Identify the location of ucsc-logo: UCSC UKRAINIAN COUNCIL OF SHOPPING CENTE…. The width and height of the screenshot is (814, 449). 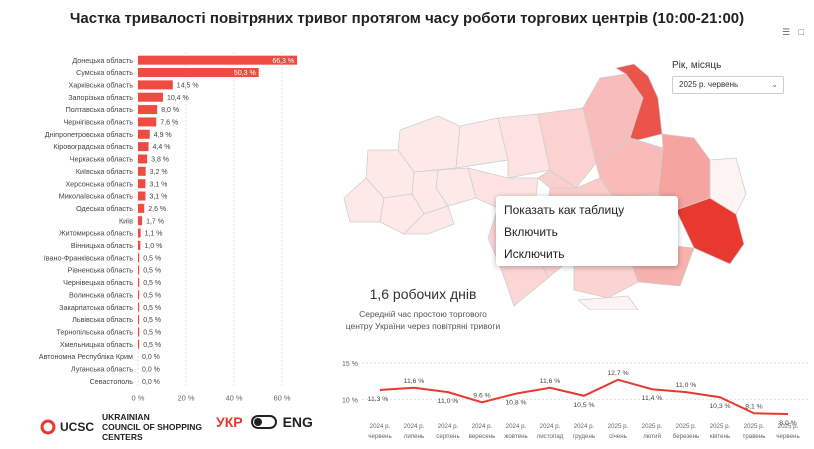
(121, 427).